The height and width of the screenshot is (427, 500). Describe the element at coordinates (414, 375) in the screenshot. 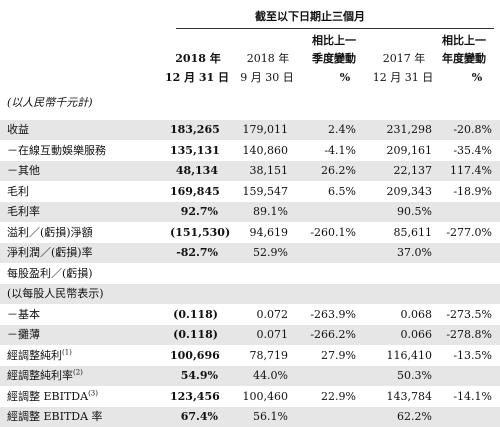

I see `cell-col4: 50.3%` at that location.